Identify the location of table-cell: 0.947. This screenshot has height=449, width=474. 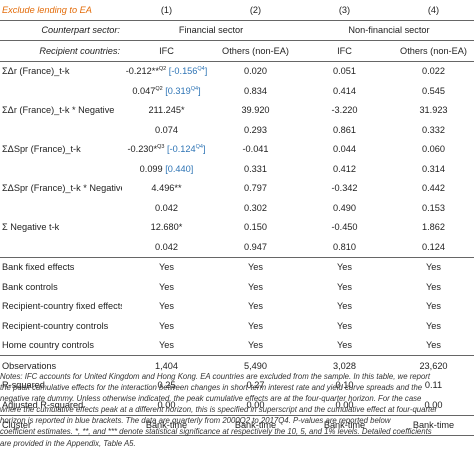
(255, 247).